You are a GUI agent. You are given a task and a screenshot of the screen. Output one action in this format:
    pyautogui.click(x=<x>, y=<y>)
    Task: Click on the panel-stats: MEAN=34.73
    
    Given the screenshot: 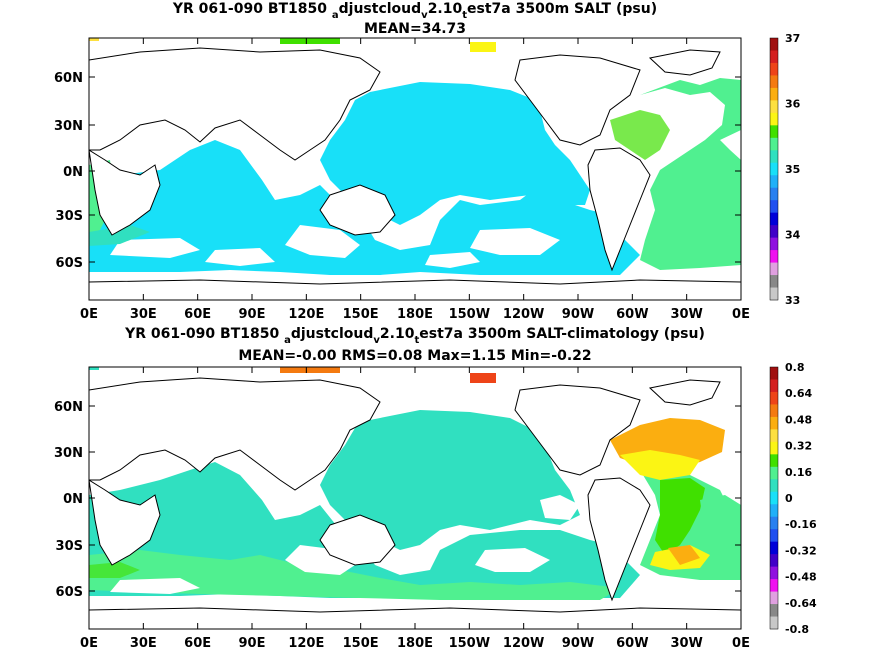 What is the action you would take?
    pyautogui.click(x=415, y=29)
    